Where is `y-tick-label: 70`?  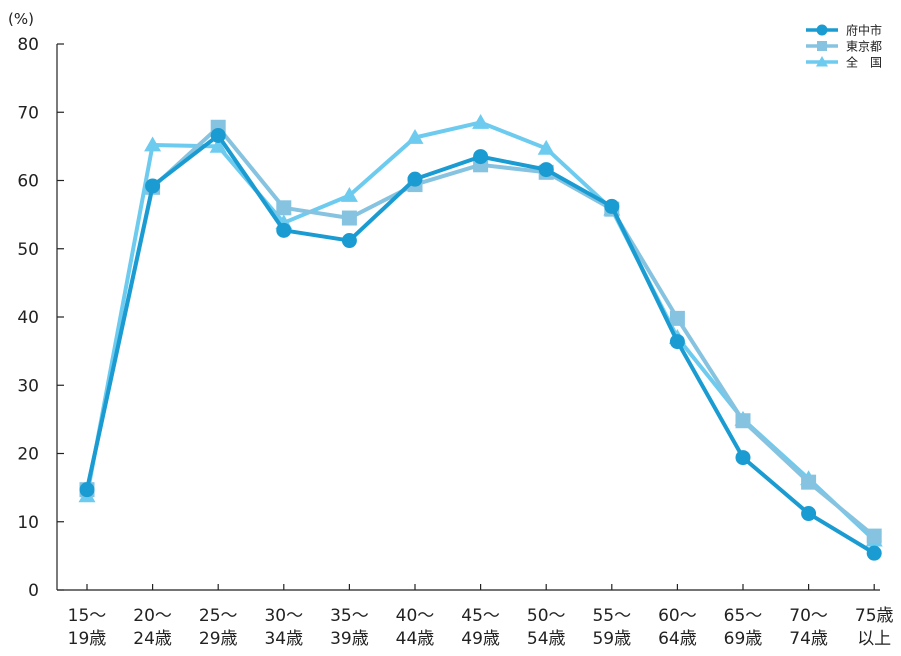 y-tick-label: 70 is located at coordinates (28, 113).